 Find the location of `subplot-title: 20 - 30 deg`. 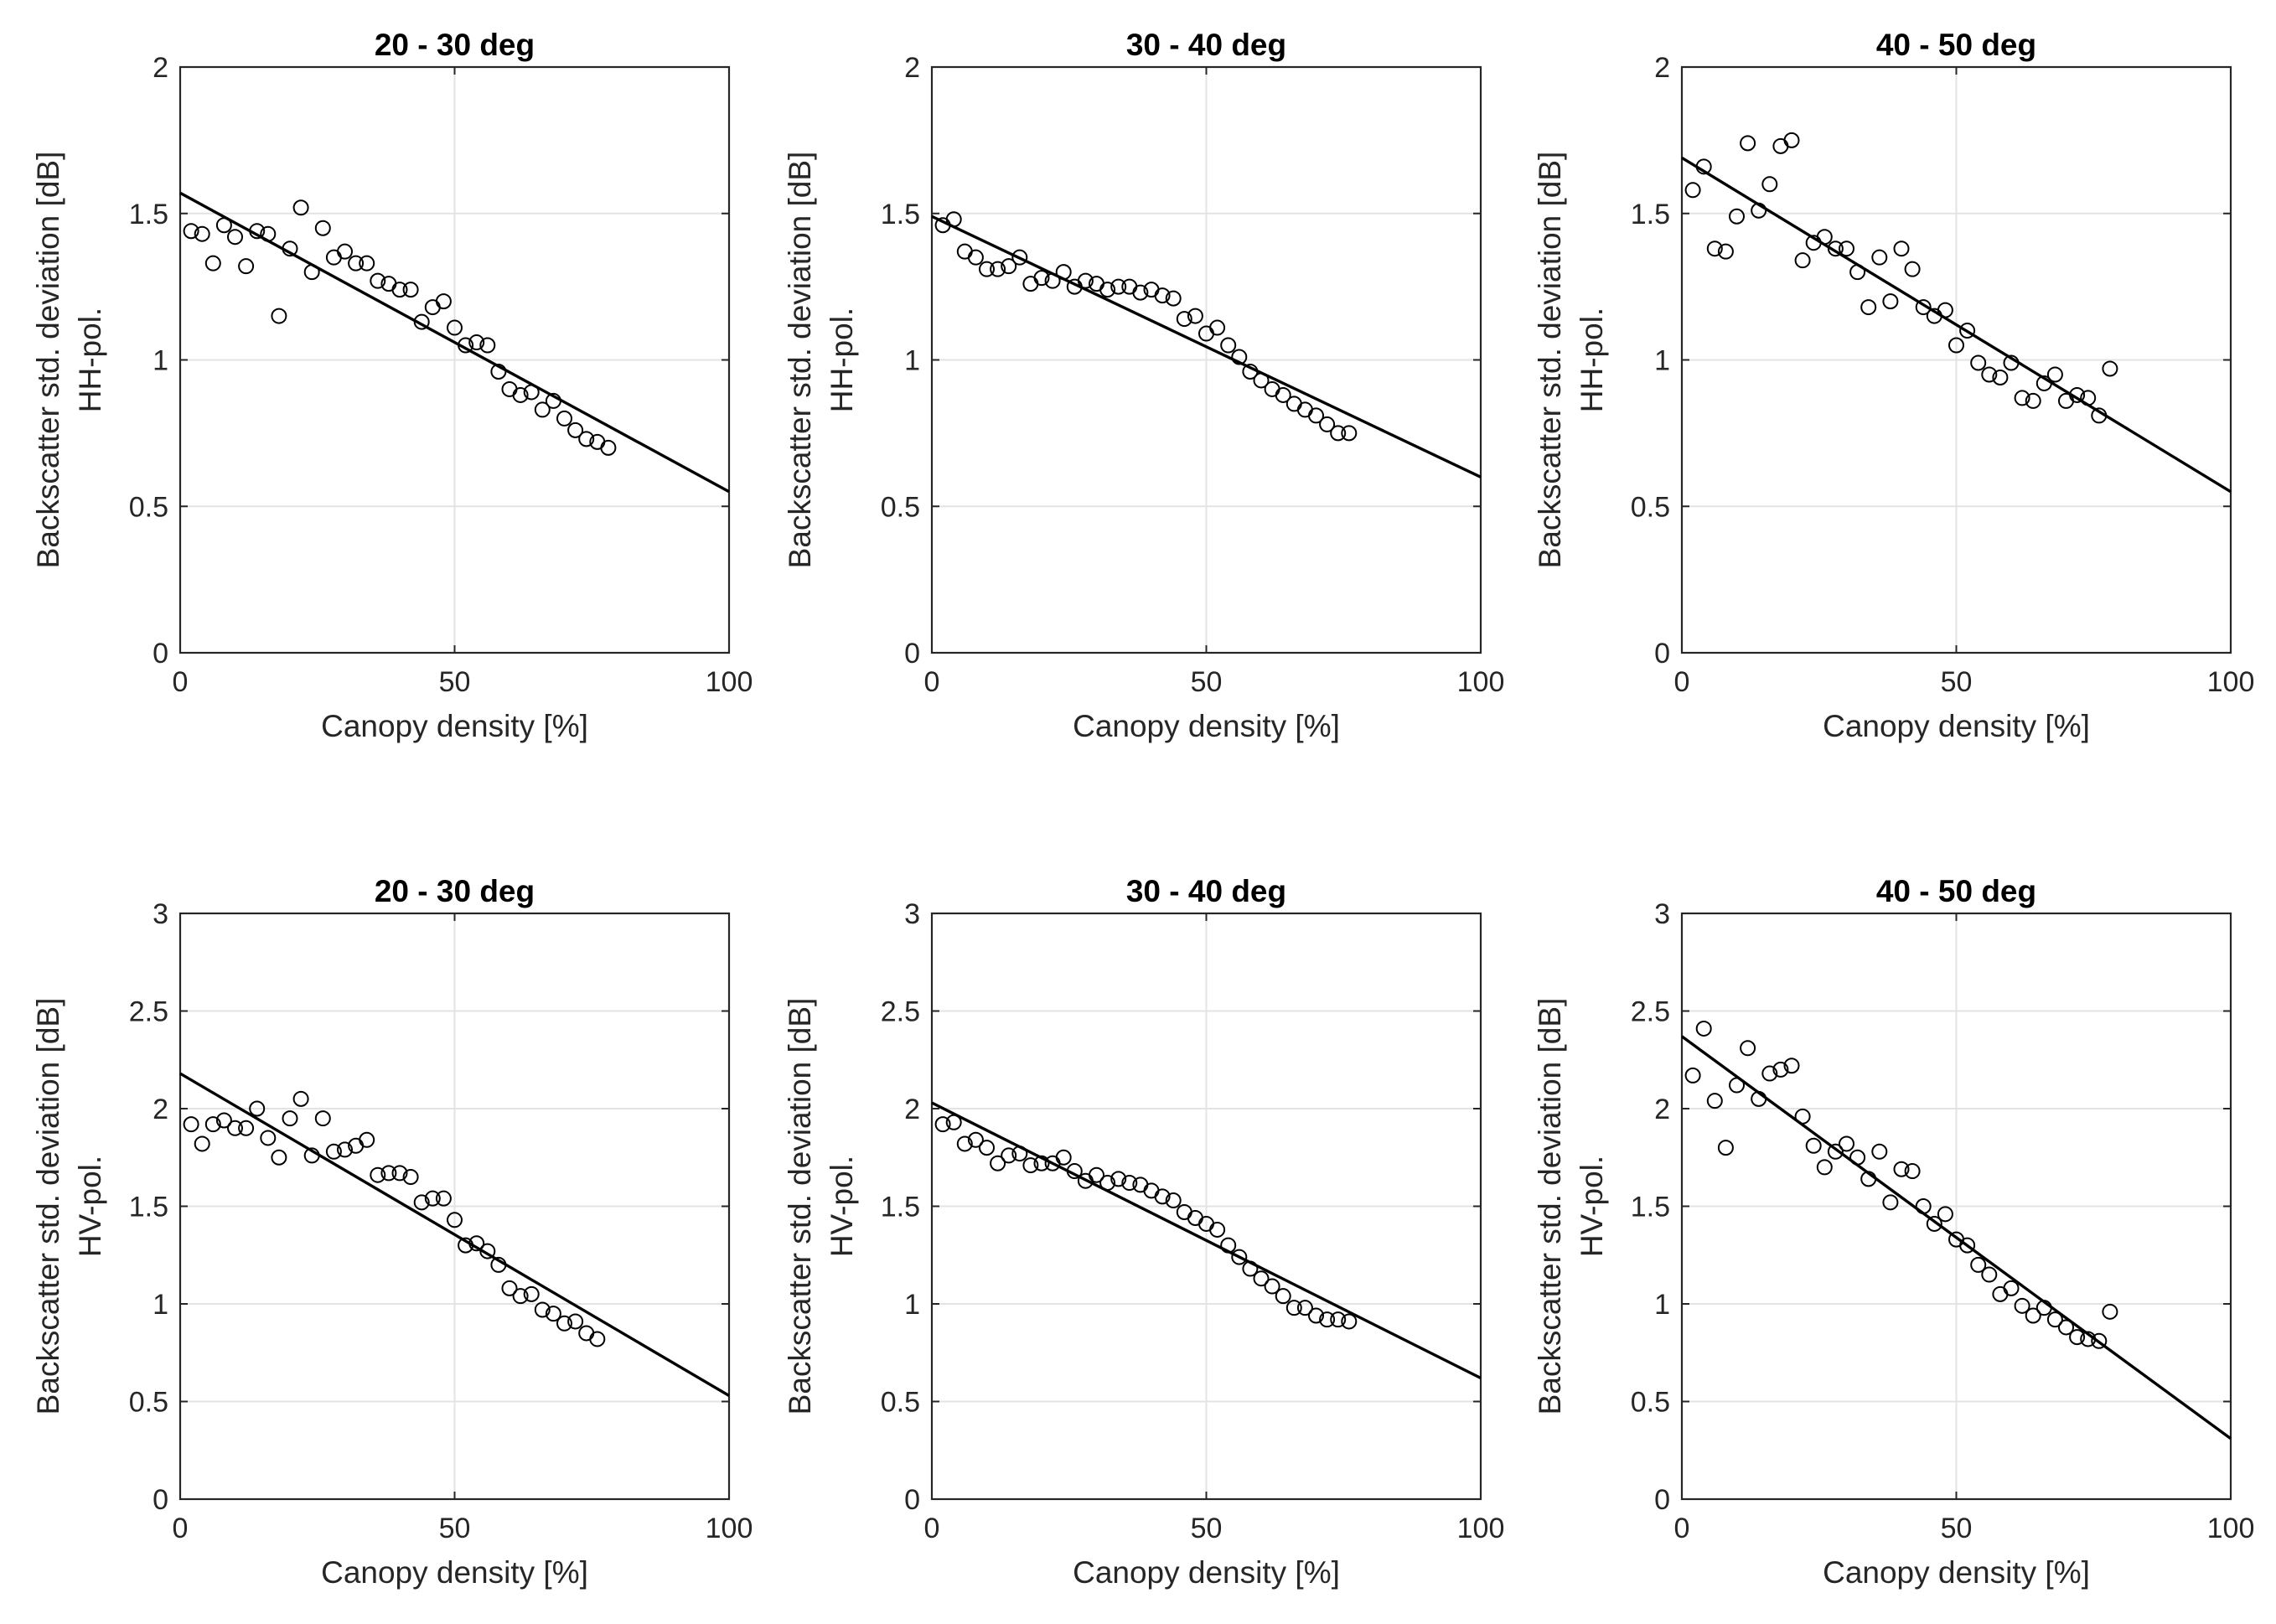

subplot-title: 20 - 30 deg is located at coordinates (455, 891).